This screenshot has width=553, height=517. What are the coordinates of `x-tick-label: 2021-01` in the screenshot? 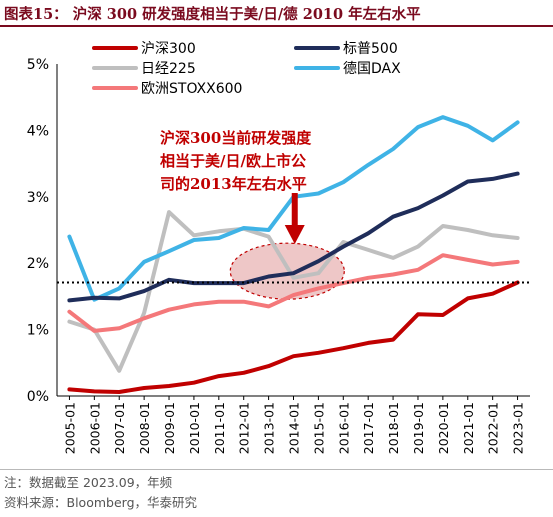 It's located at (468, 428).